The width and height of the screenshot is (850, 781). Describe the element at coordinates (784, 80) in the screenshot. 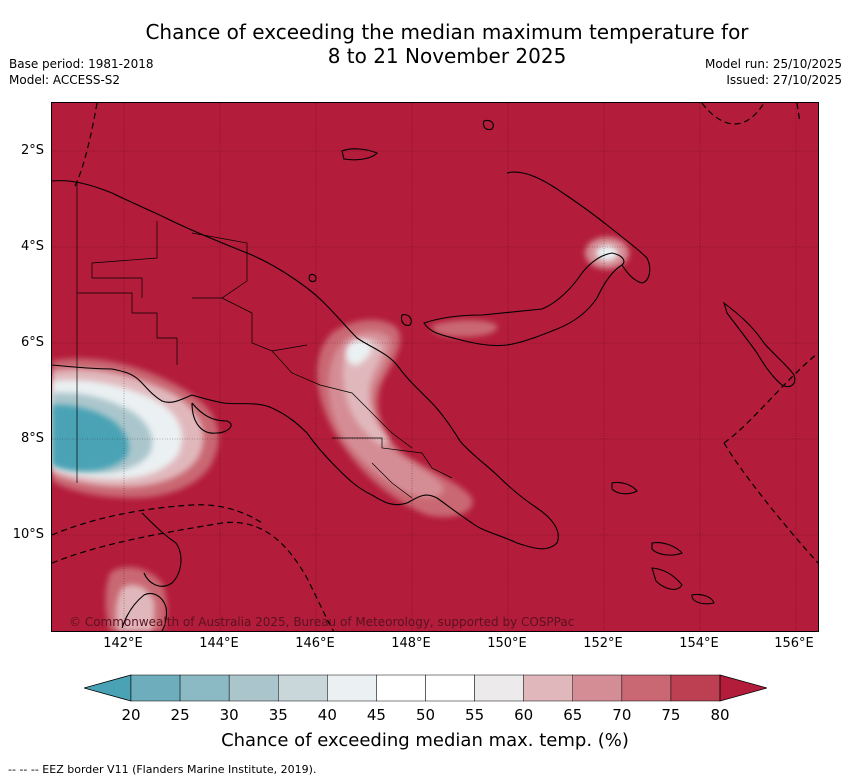

I see `issued-date: Issued: 27/10/2025` at that location.